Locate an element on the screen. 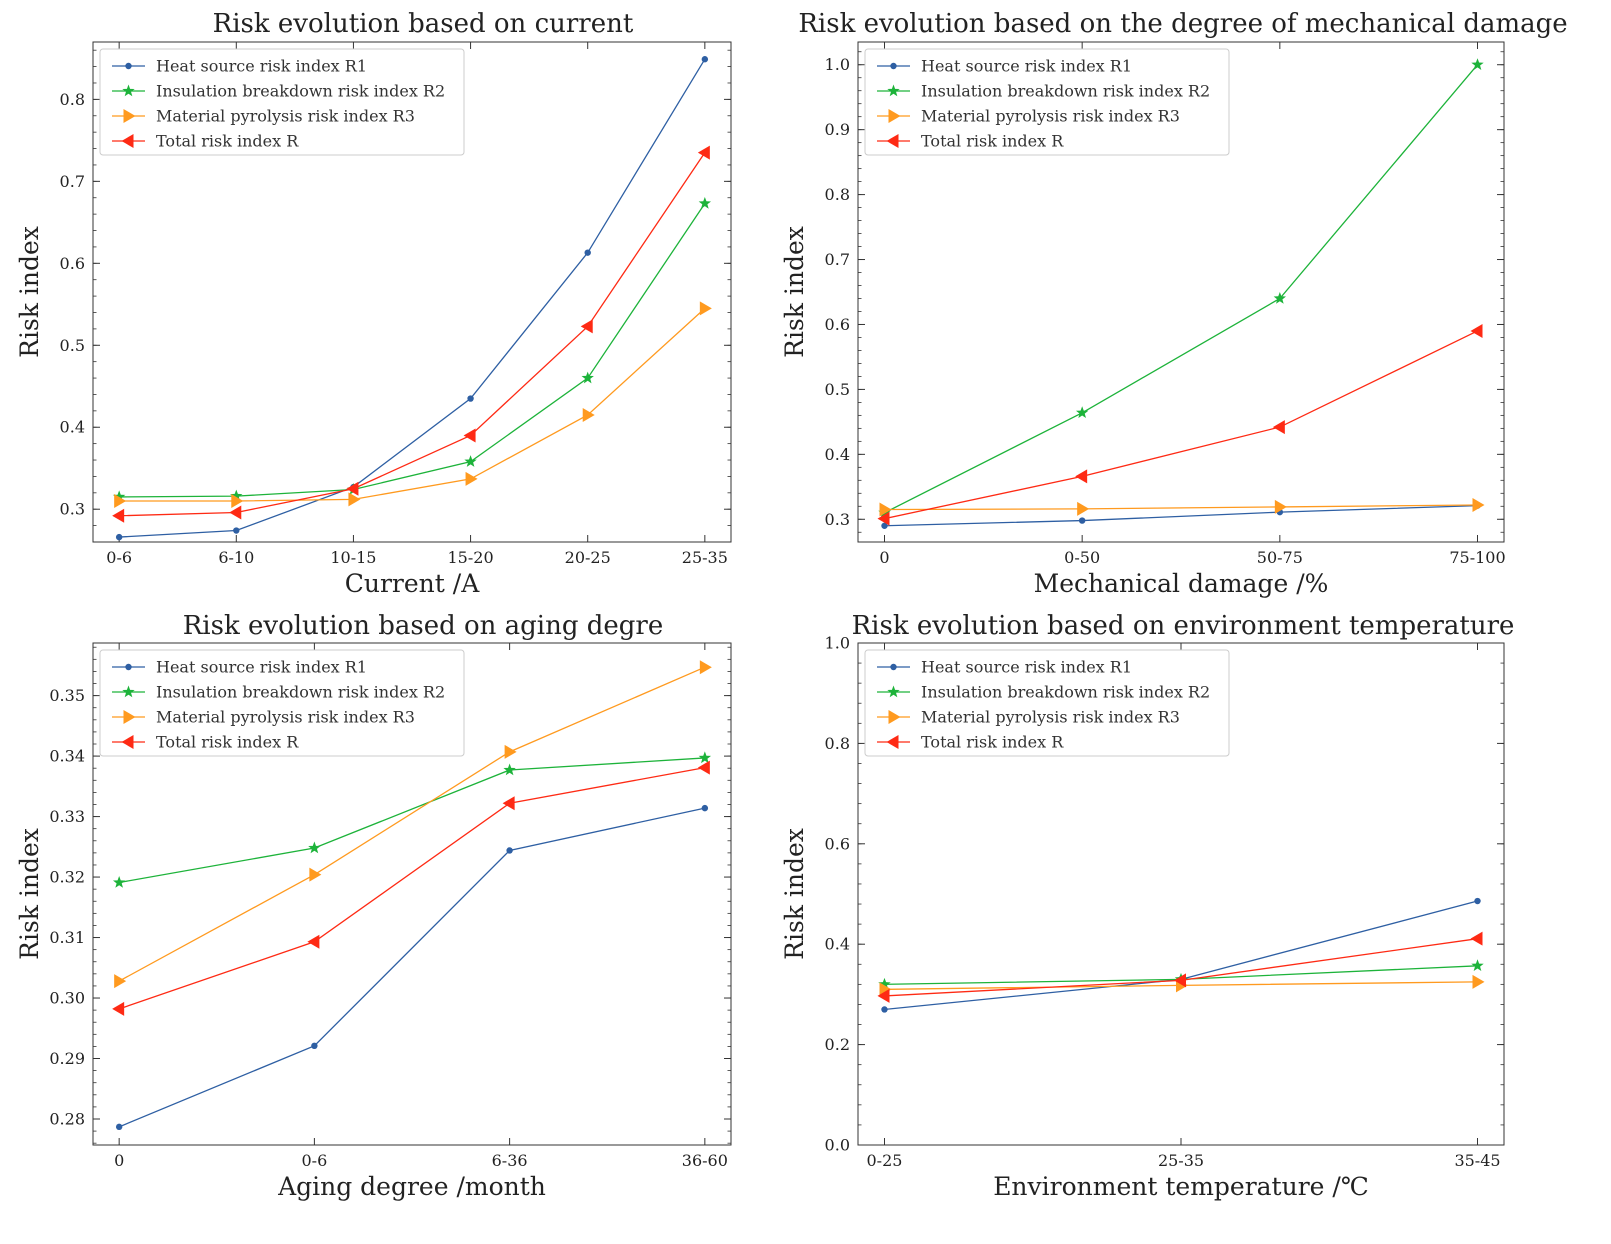  y-tick-label: 0.9 is located at coordinates (837, 129).